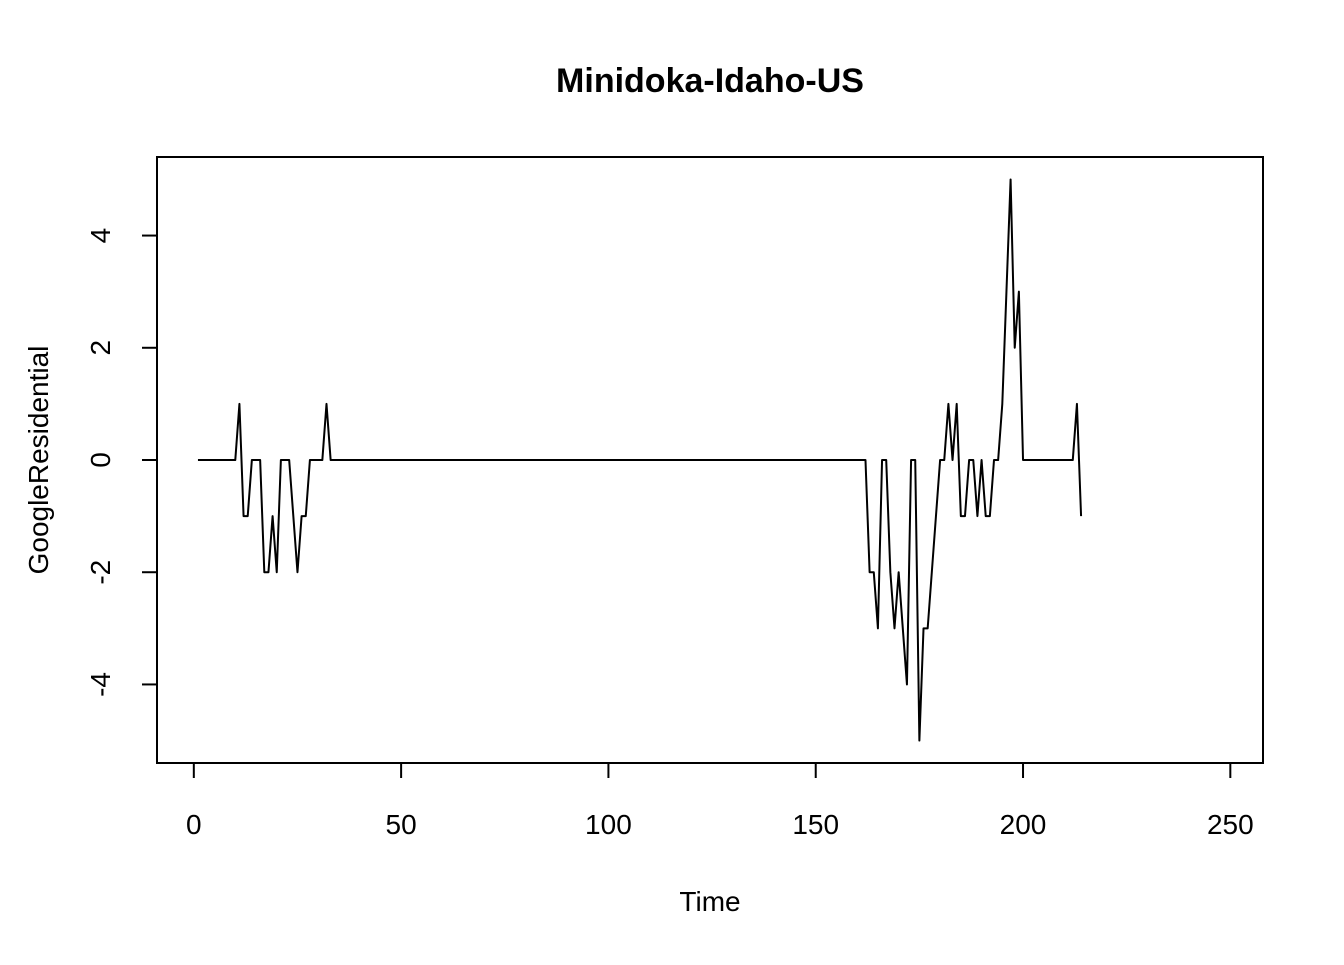 Image resolution: width=1344 pixels, height=965 pixels. Describe the element at coordinates (100, 348) in the screenshot. I see `y-tick-label: 2` at that location.